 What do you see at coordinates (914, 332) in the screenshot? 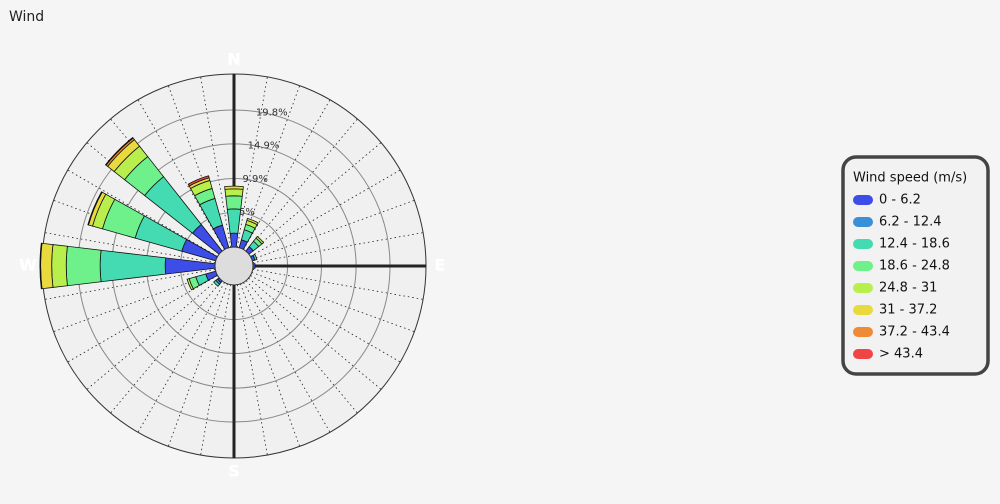
I see `legend-label: 37.2 - 43.4` at bounding box center [914, 332].